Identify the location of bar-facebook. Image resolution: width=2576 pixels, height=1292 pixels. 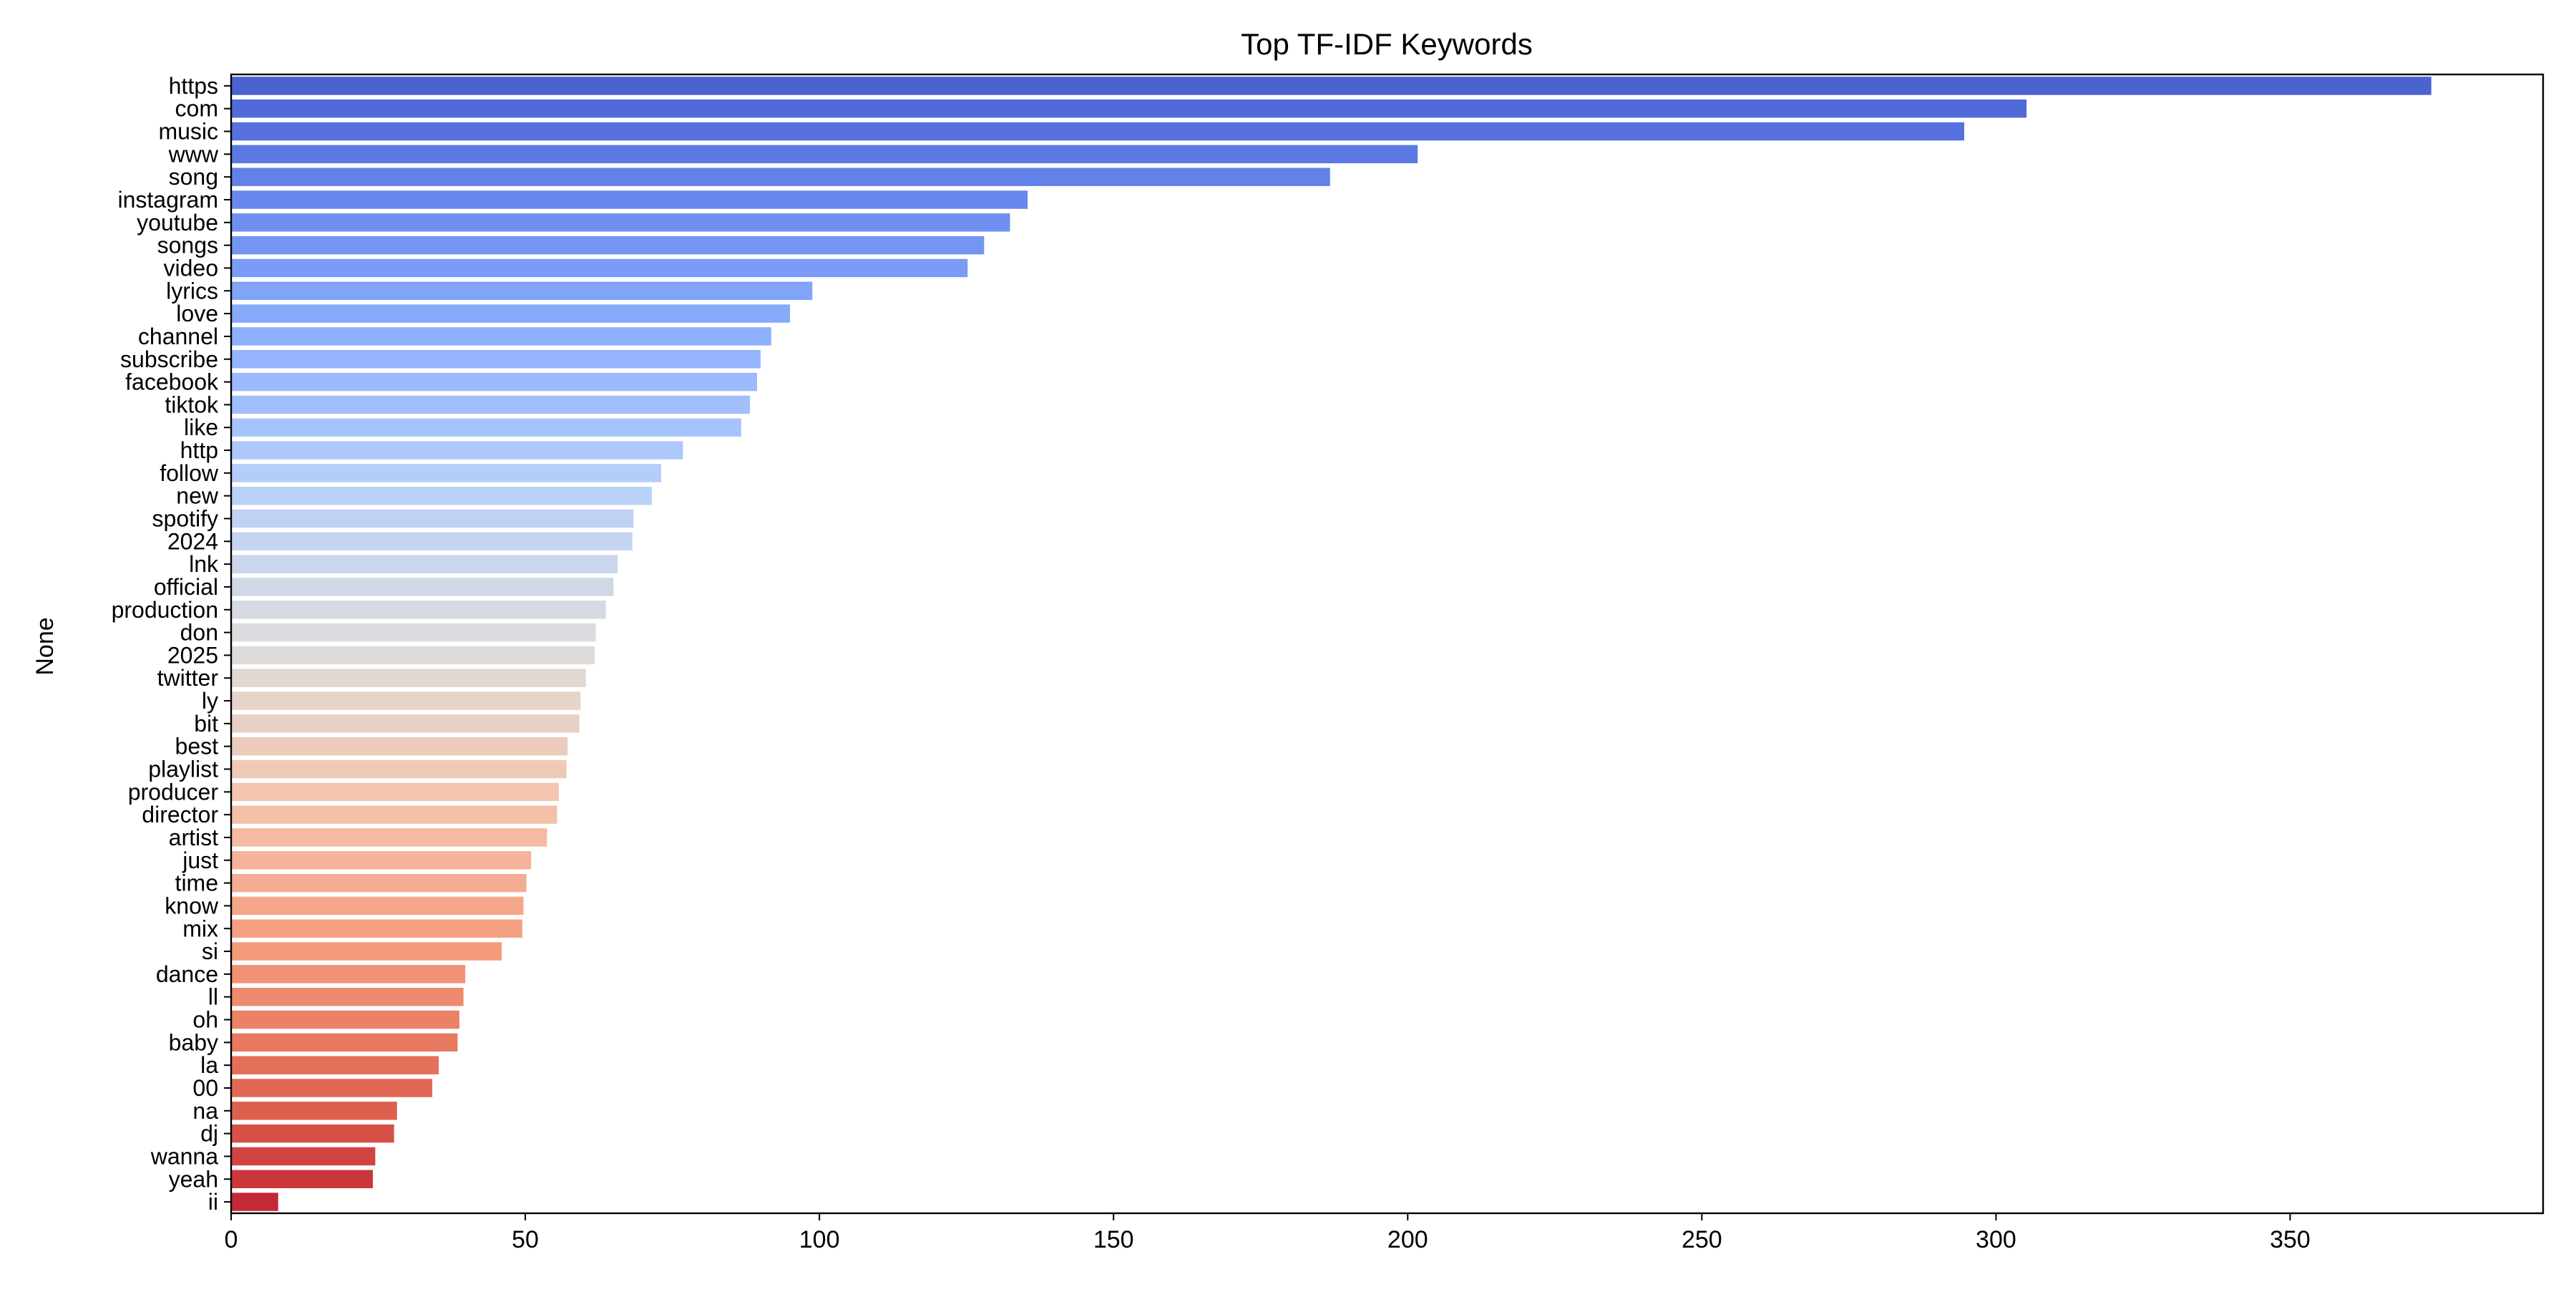
(494, 382).